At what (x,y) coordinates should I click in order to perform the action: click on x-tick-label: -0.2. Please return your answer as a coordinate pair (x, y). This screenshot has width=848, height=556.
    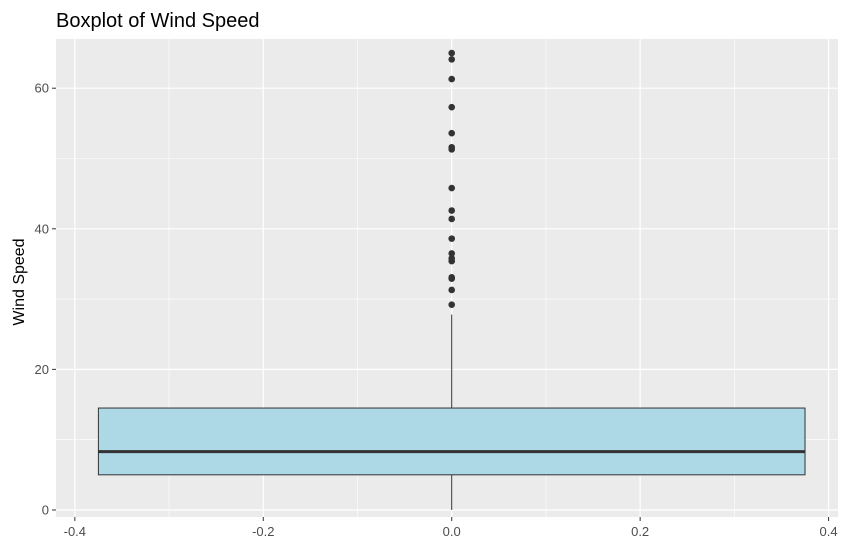
    Looking at the image, I should click on (263, 531).